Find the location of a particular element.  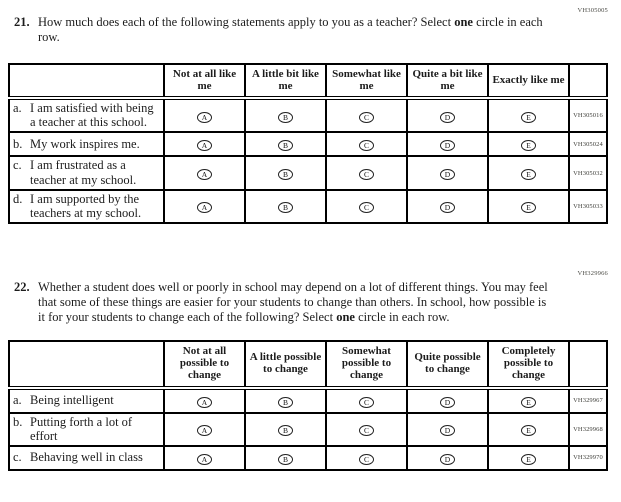

row-statement: Behaving well in class is located at coordinates (86, 457).